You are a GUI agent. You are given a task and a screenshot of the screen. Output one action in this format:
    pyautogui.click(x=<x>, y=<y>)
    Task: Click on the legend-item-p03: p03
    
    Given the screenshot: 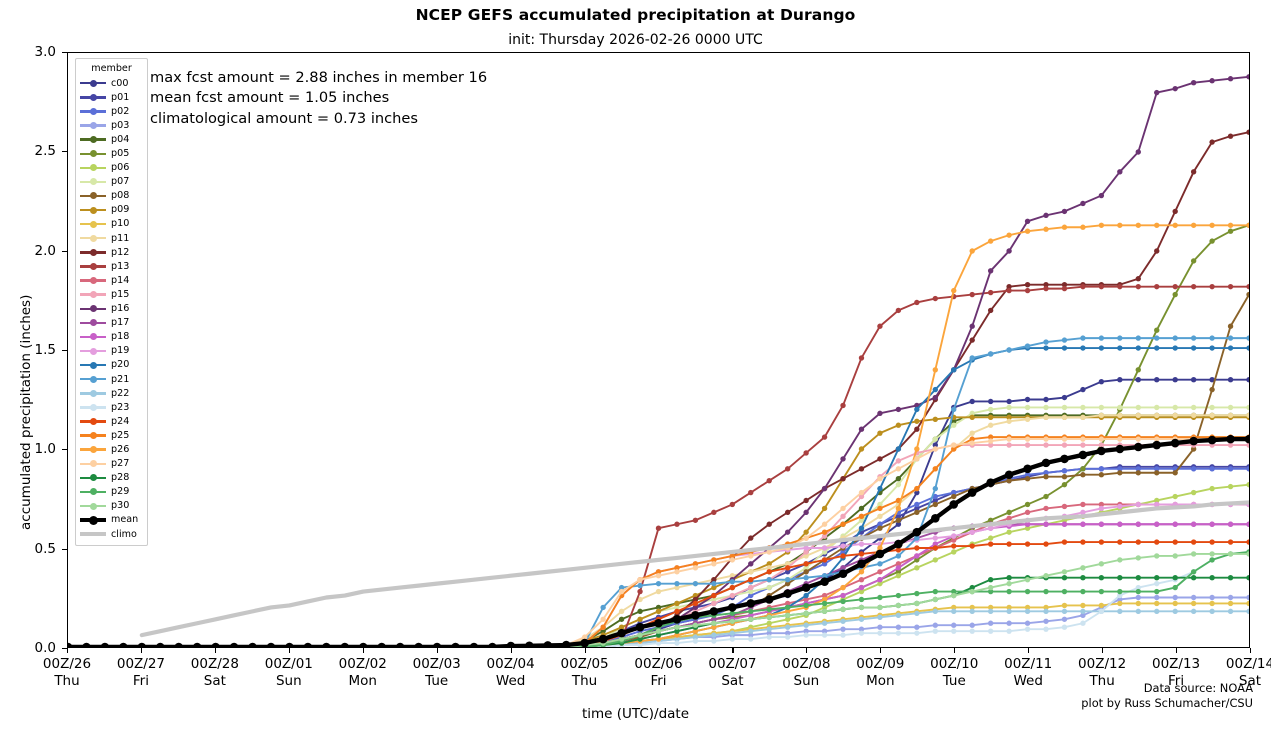 What is the action you would take?
    pyautogui.click(x=111, y=125)
    